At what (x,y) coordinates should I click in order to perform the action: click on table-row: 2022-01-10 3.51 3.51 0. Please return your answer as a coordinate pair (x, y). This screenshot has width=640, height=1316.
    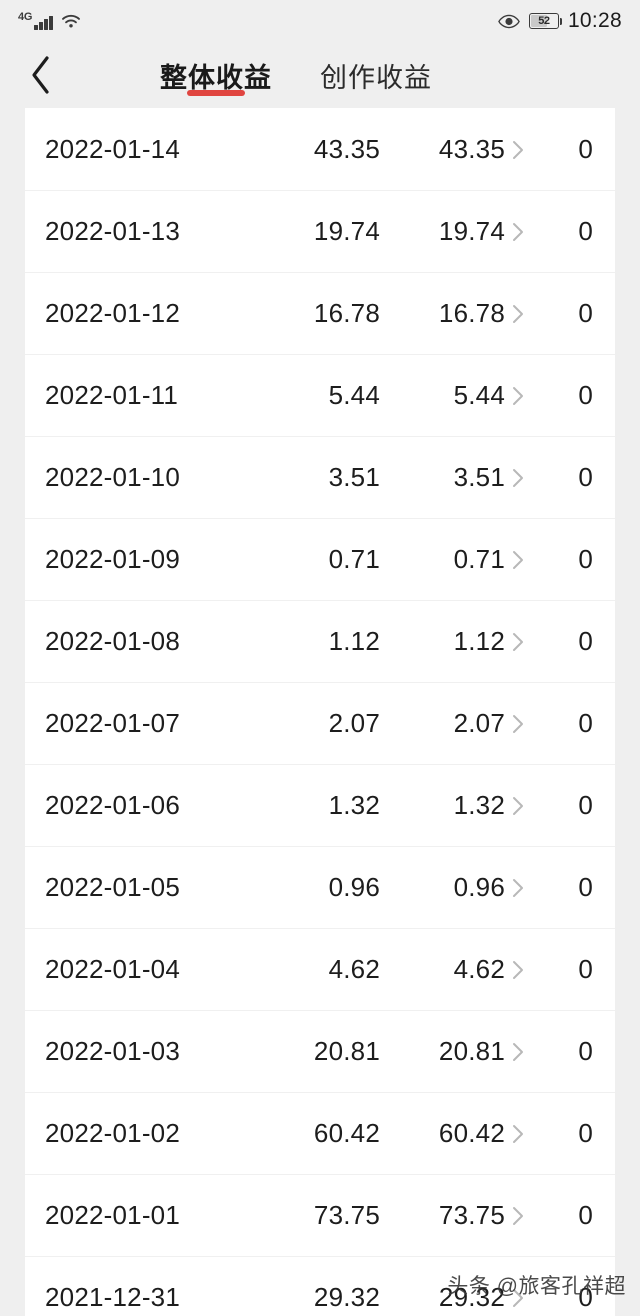
    Looking at the image, I should click on (320, 477).